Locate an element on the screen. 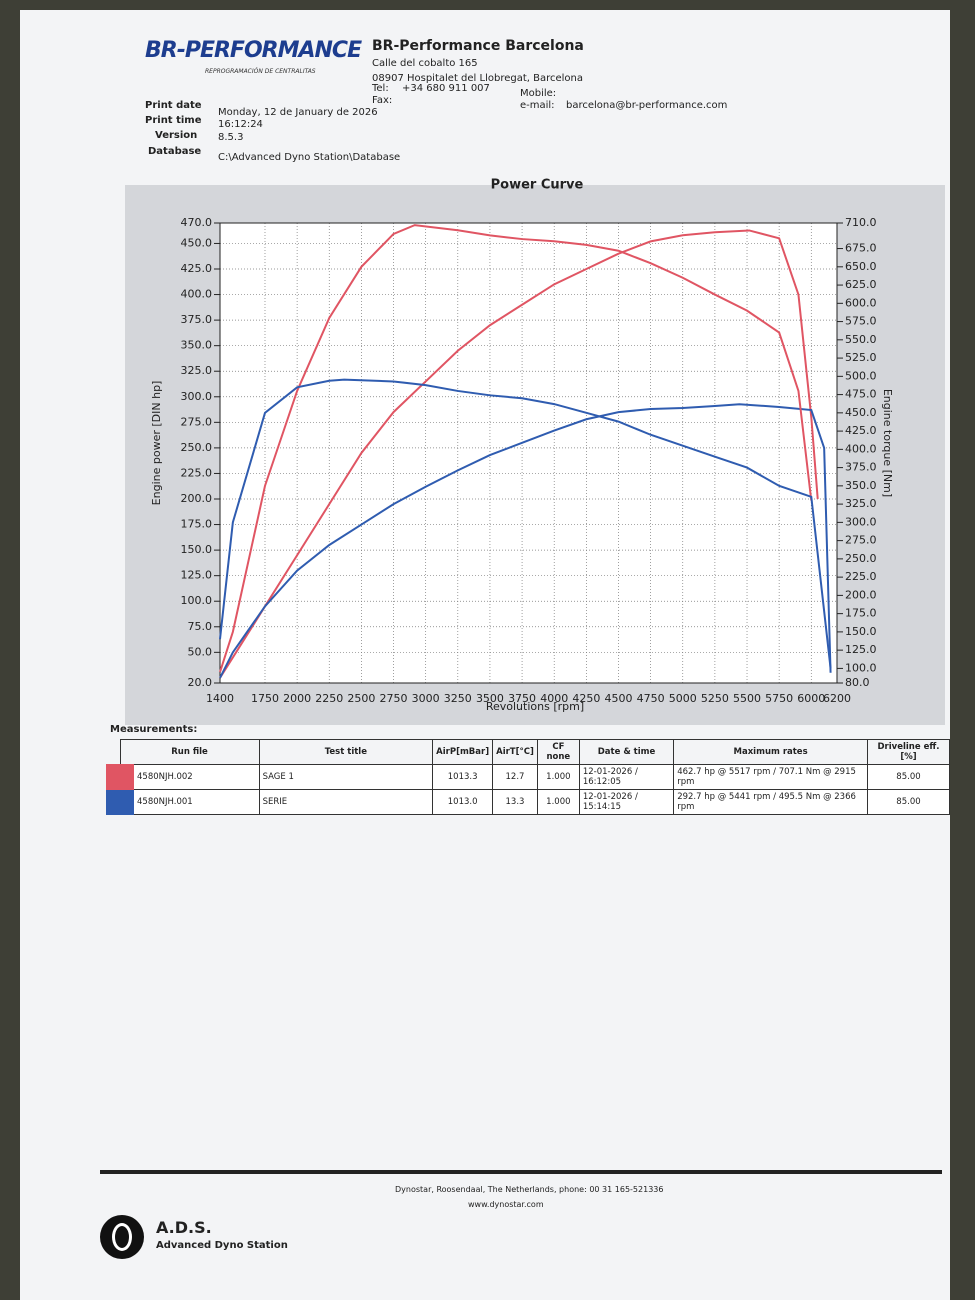 The height and width of the screenshot is (1300, 975). table-title: Measurements: is located at coordinates (154, 729).